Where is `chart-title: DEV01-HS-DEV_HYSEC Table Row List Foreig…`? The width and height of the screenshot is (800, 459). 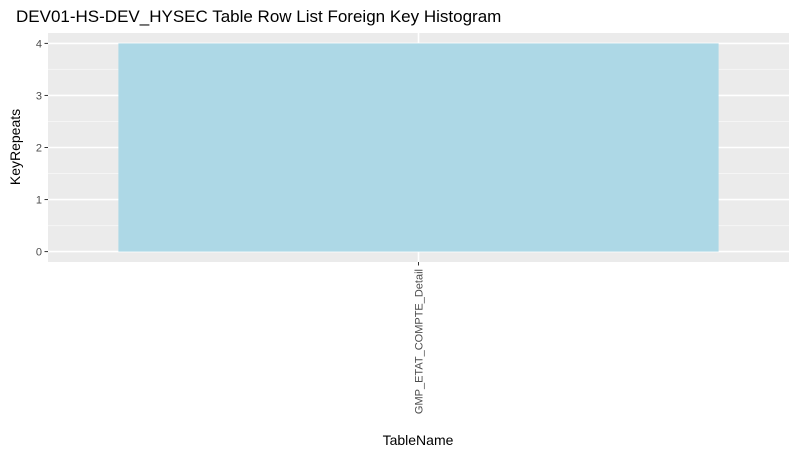
chart-title: DEV01-HS-DEV_HYSEC Table Row List Foreig… is located at coordinates (258, 16).